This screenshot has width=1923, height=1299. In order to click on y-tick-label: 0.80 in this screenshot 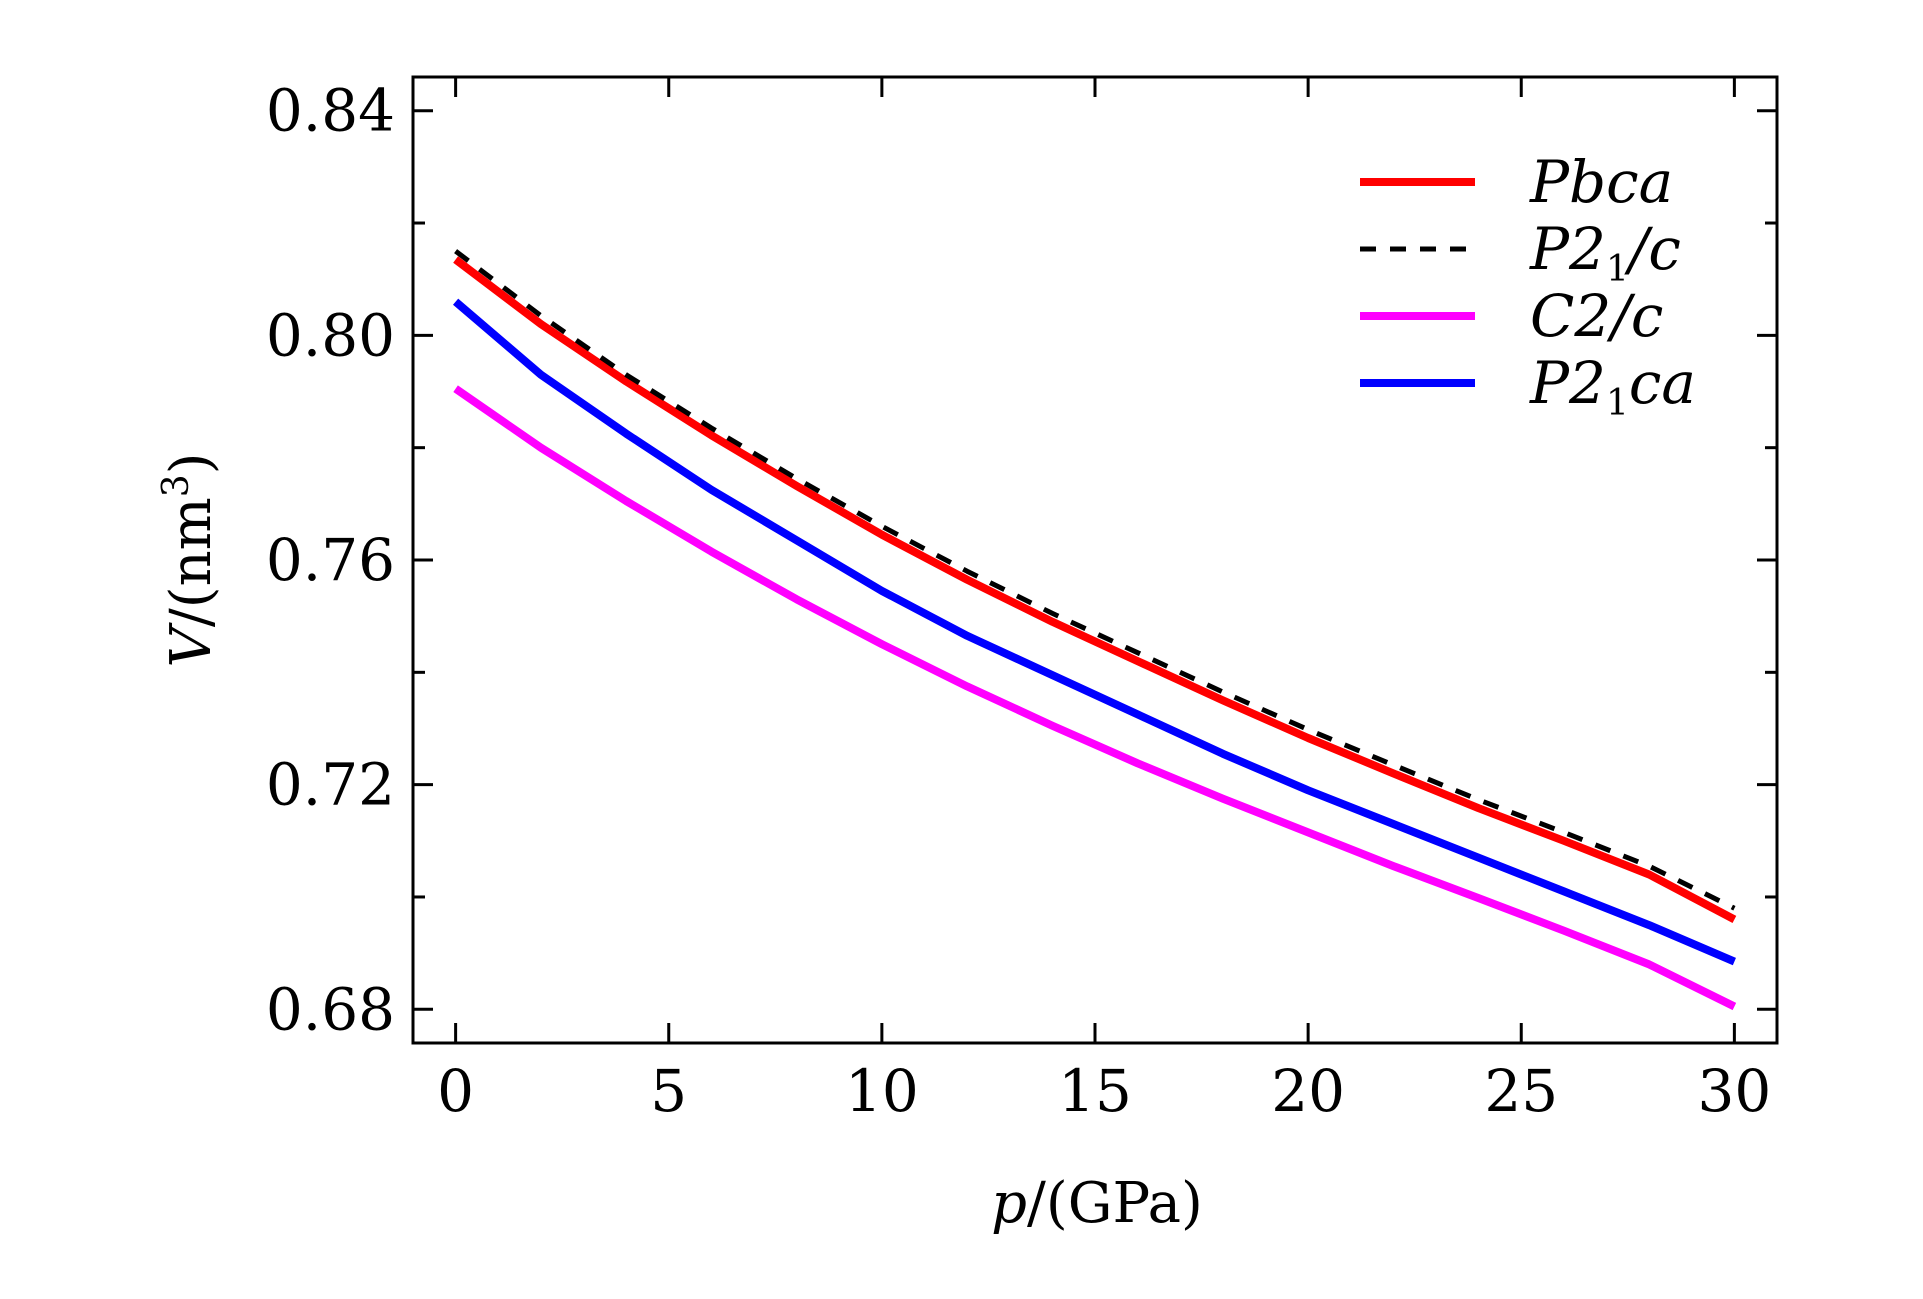, I will do `click(330, 335)`.